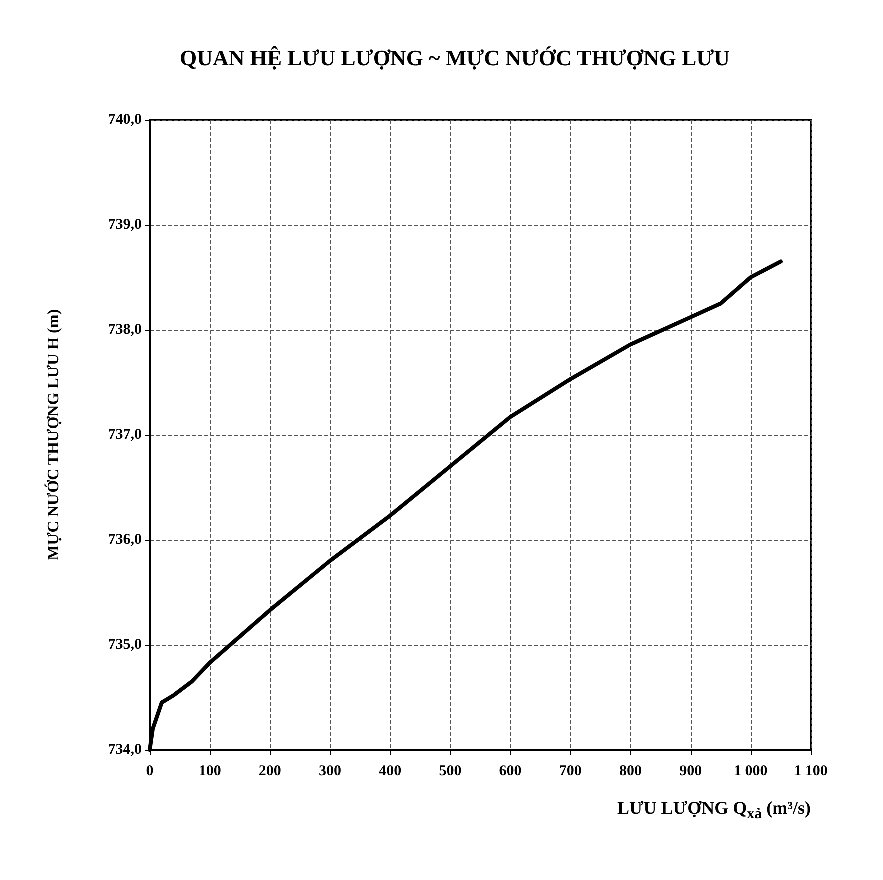 The height and width of the screenshot is (880, 883). What do you see at coordinates (691, 772) in the screenshot?
I see `x-tick-label: 900` at bounding box center [691, 772].